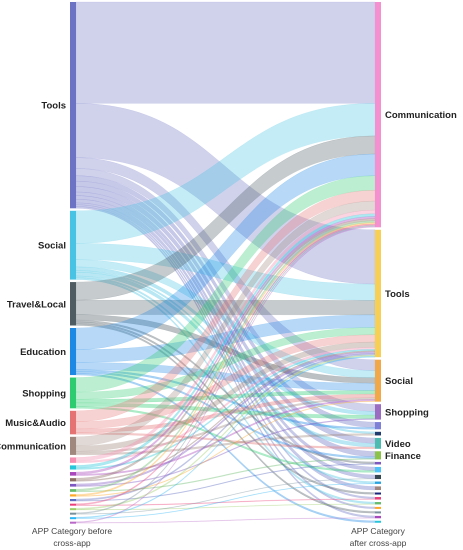  I want to click on left-node-label: Tools, so click(53, 106).